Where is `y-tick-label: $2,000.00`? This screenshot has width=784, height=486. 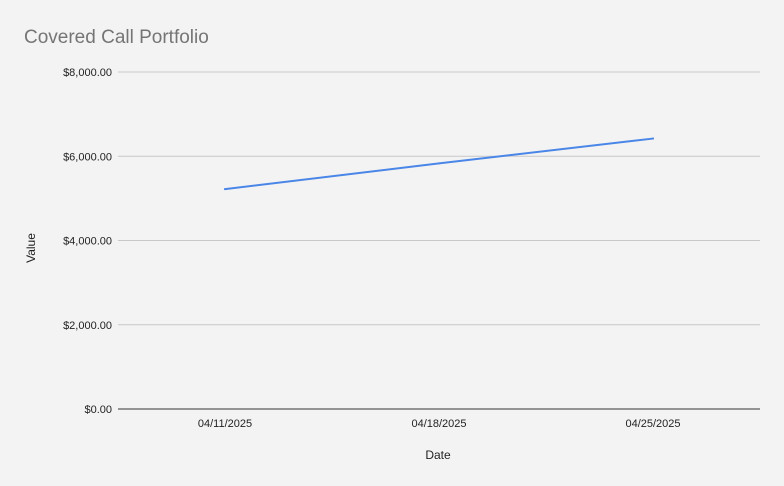 y-tick-label: $2,000.00 is located at coordinates (87, 326).